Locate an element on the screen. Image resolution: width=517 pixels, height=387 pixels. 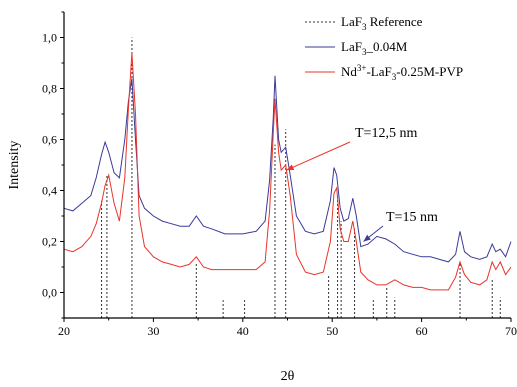
y-tick-label: 0,2 is located at coordinates (49, 242).